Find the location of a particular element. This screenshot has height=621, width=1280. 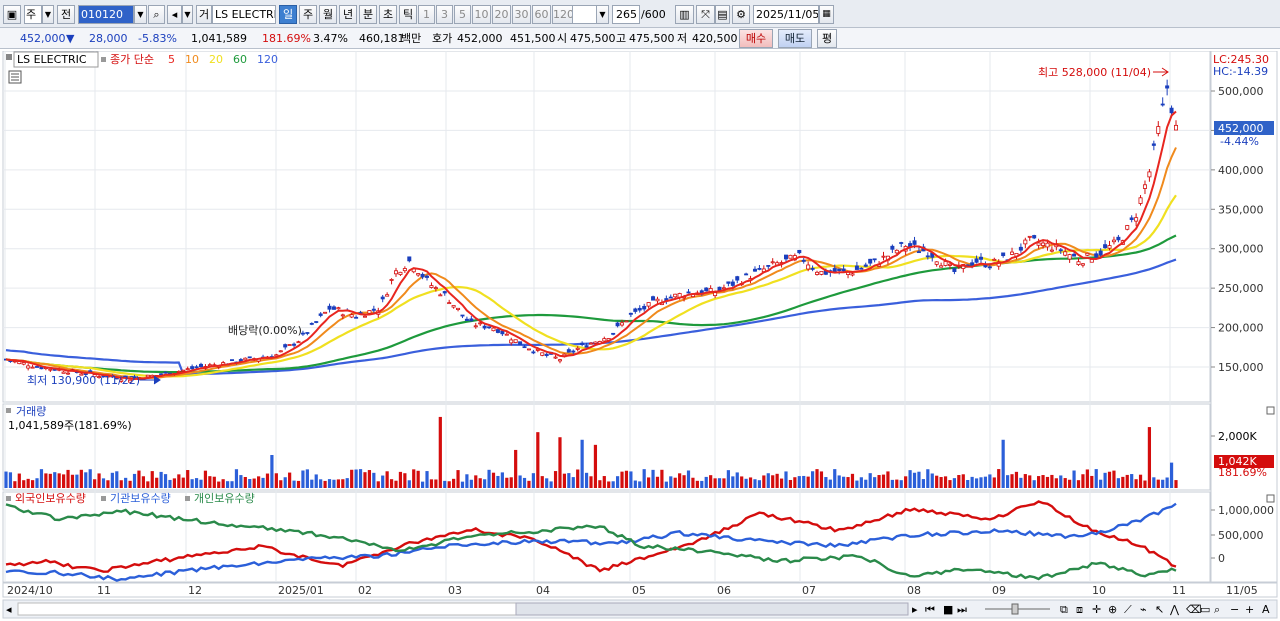

prev-button: 전 is located at coordinates (66, 14).